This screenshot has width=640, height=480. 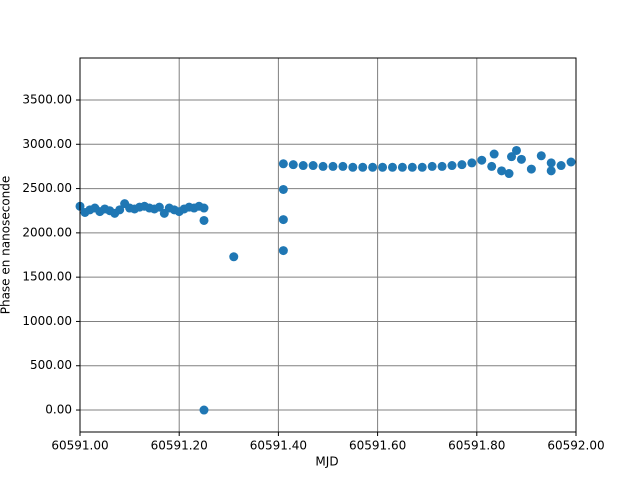 I want to click on y-tick-label: 2500.00, so click(x=47, y=188).